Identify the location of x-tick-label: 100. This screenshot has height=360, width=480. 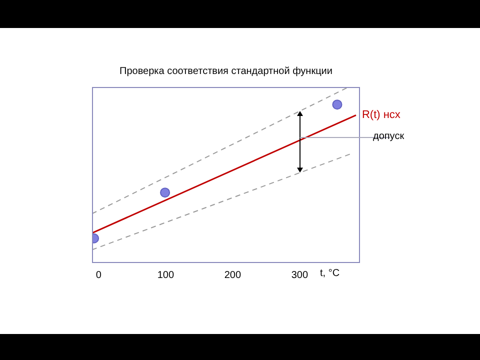
(165, 276).